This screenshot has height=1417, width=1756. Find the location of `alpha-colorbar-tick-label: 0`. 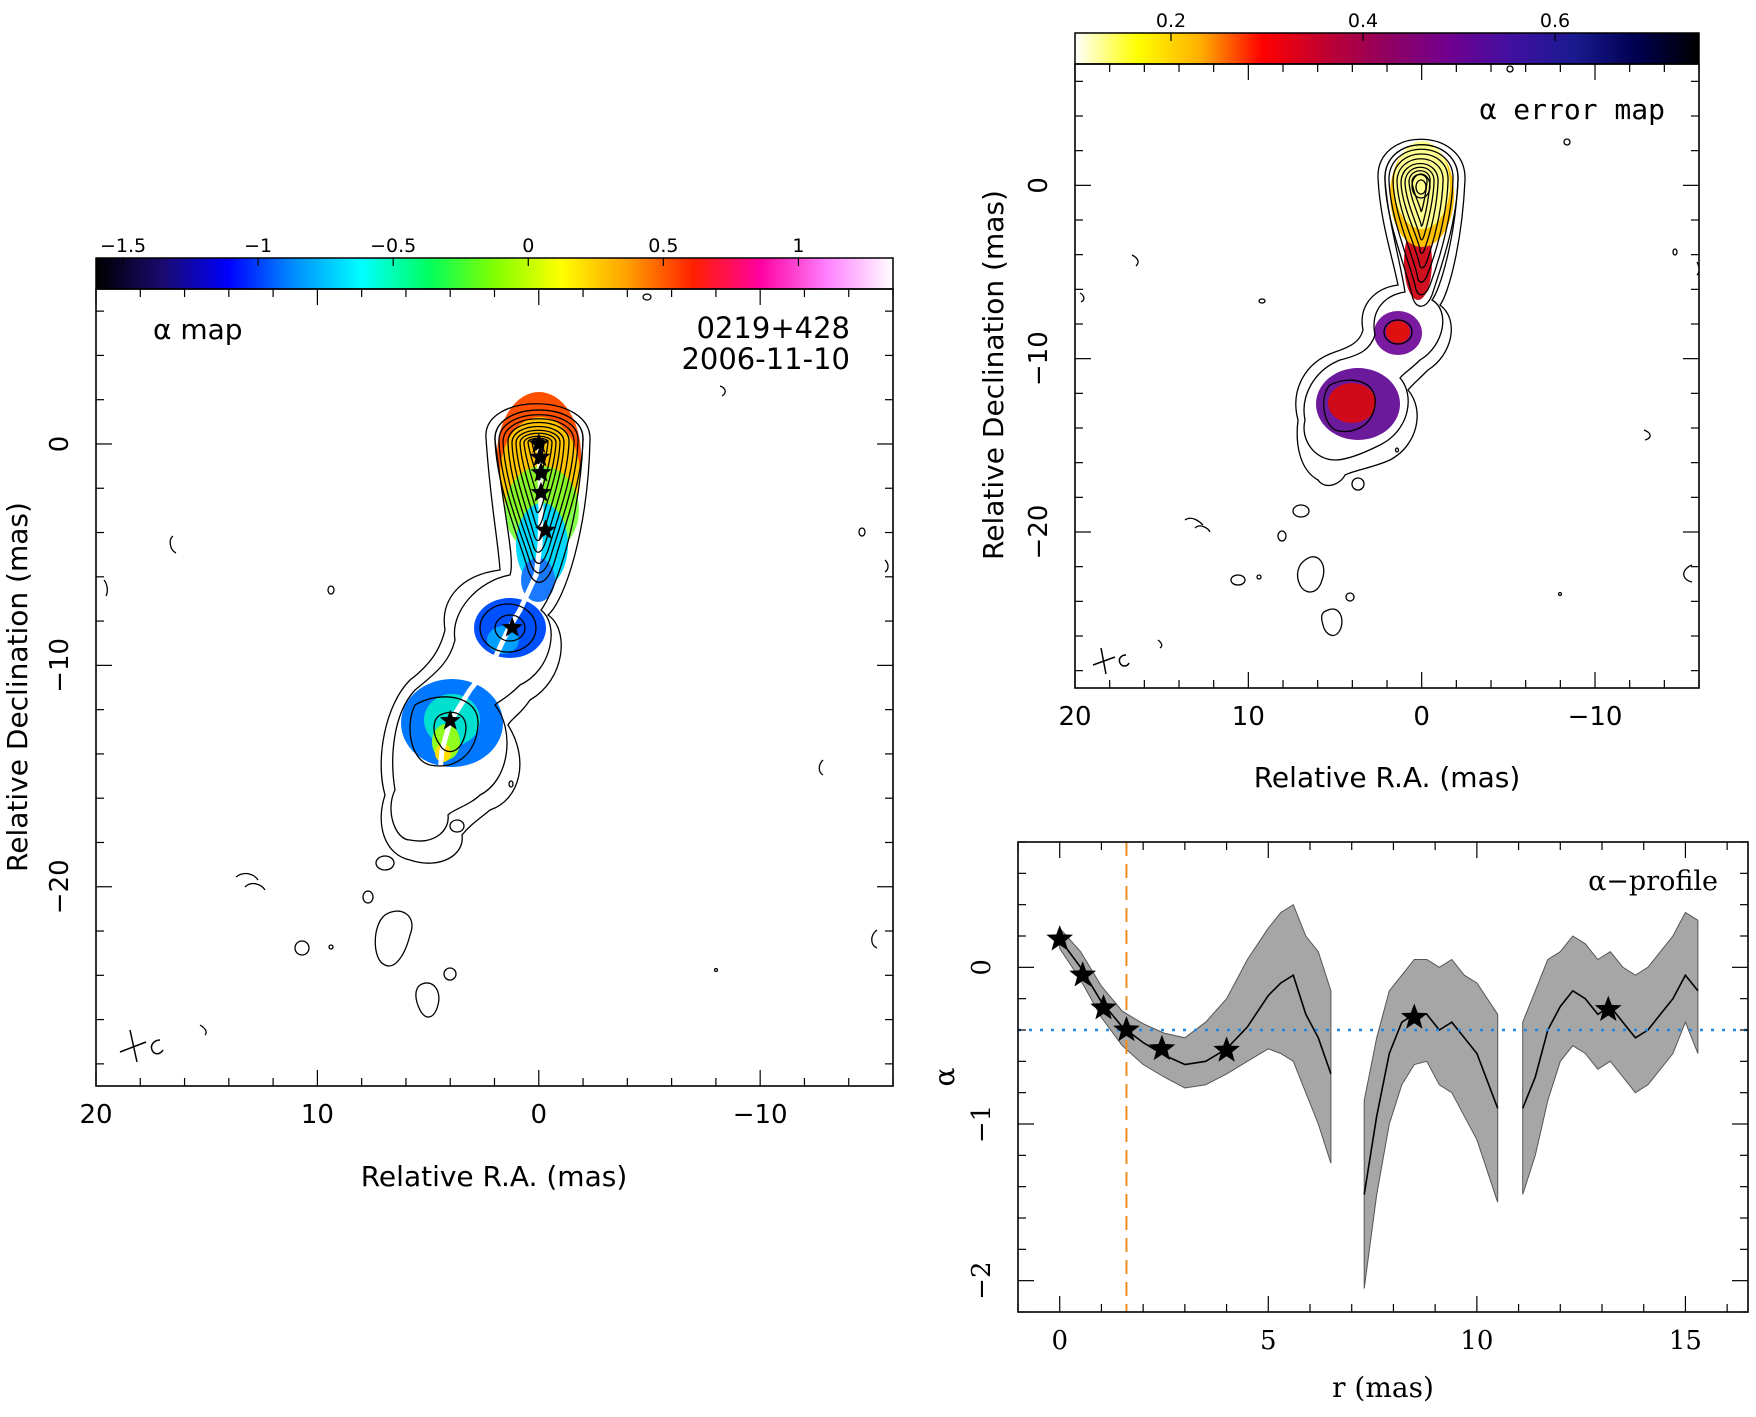

alpha-colorbar-tick-label: 0 is located at coordinates (528, 246).